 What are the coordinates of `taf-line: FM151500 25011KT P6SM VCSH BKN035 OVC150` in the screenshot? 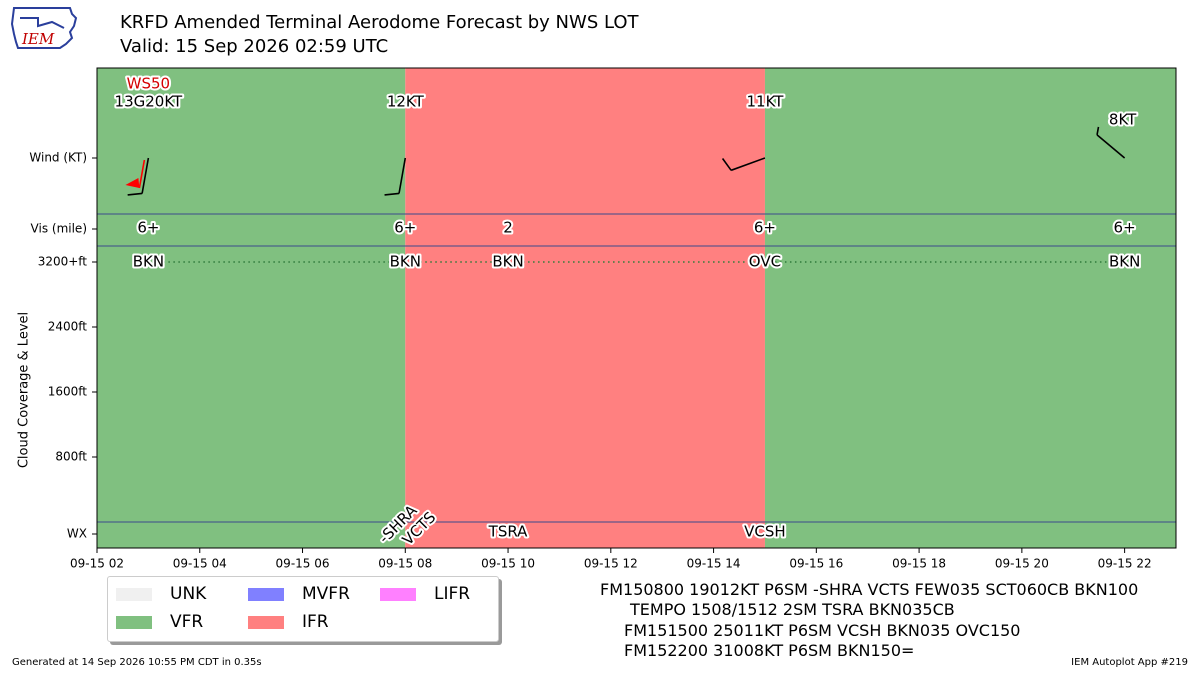 It's located at (822, 630).